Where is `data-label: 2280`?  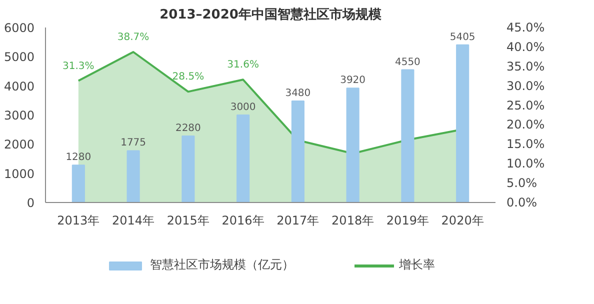 data-label: 2280 is located at coordinates (188, 128).